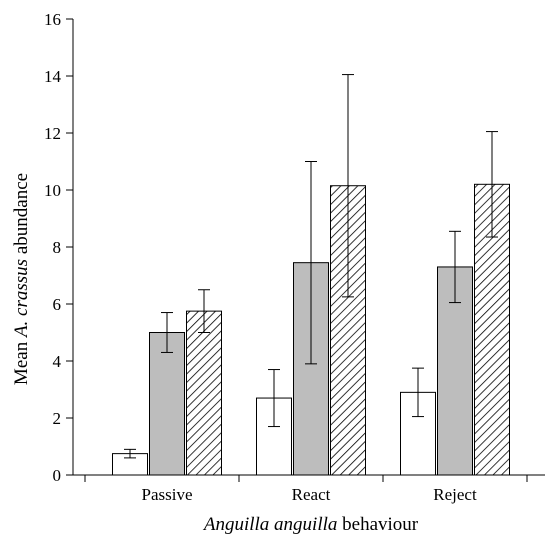 The width and height of the screenshot is (550, 540). What do you see at coordinates (57, 361) in the screenshot?
I see `y-tick-label: 4` at bounding box center [57, 361].